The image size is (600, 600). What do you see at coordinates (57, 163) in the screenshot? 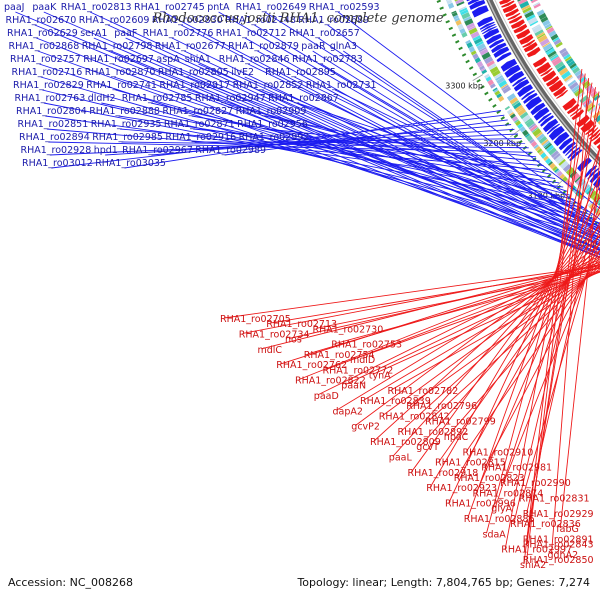
I see `forward-gene-label: RHA1_ro03012` at bounding box center [57, 163].